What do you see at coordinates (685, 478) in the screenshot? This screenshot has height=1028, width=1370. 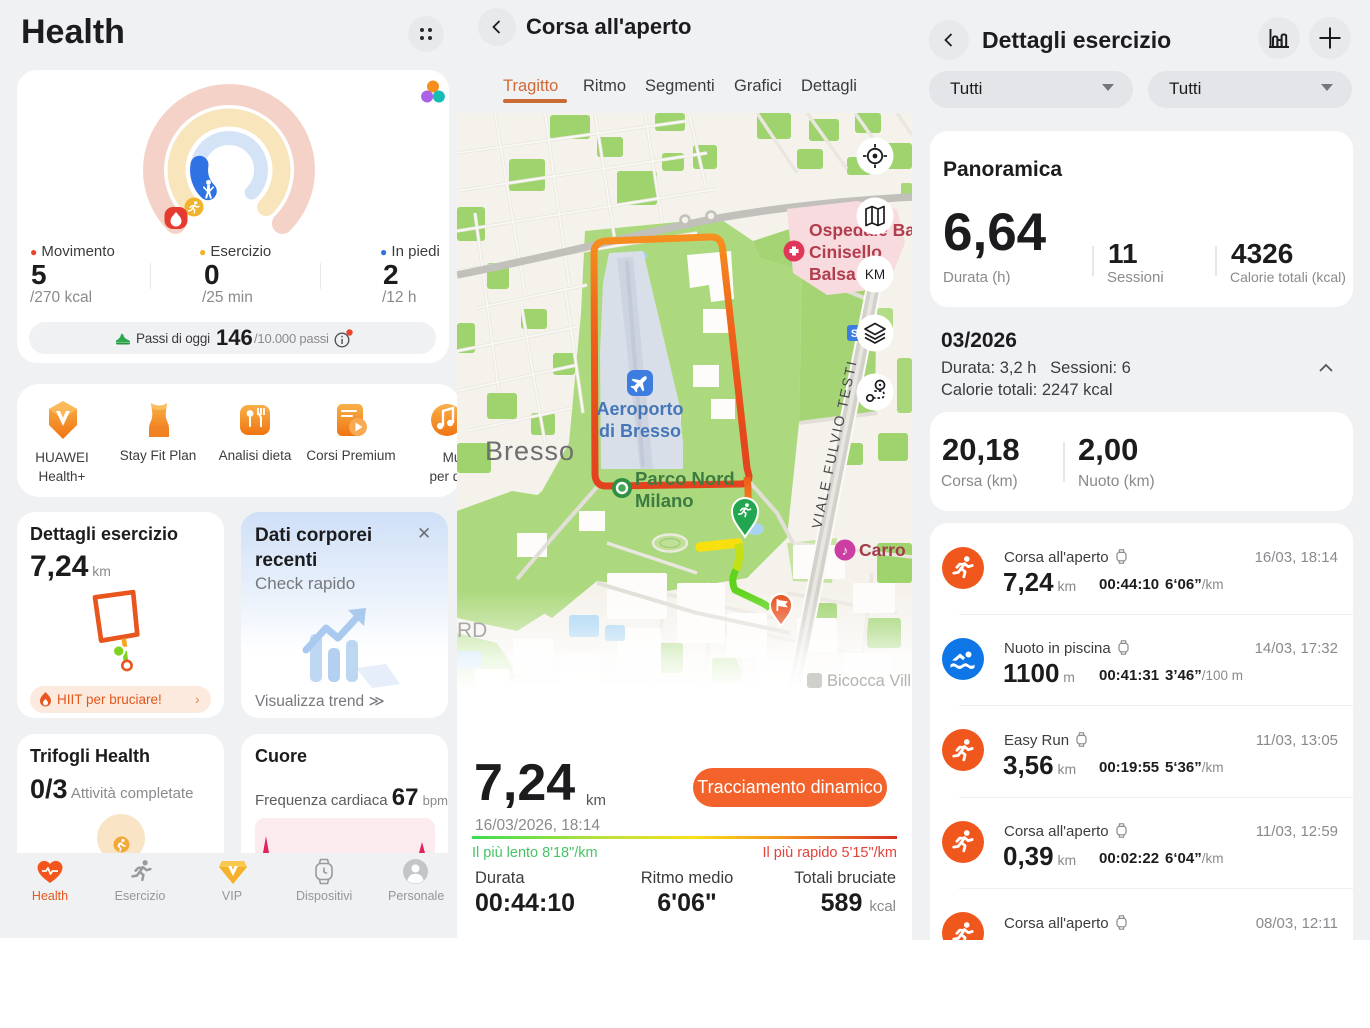 I see `svg-text: Parco Nord` at bounding box center [685, 478].